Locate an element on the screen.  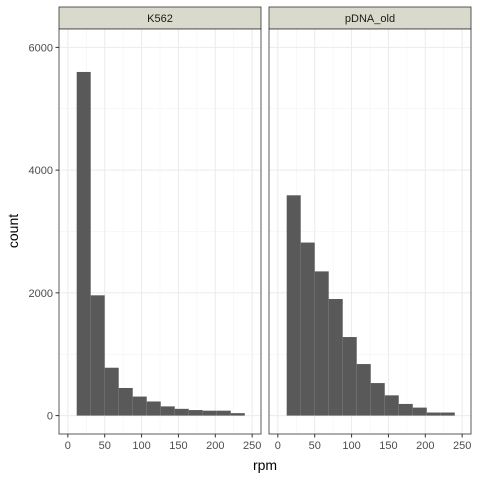
facet-strip-label-pdna-old: pDNA_old is located at coordinates (370, 19).